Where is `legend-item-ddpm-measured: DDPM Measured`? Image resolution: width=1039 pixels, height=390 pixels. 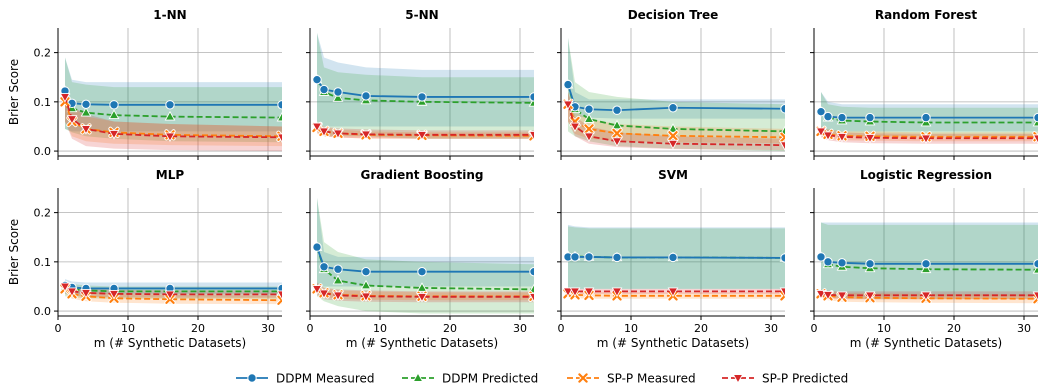
legend-item-ddpm-measured: DDPM Measured is located at coordinates (305, 379).